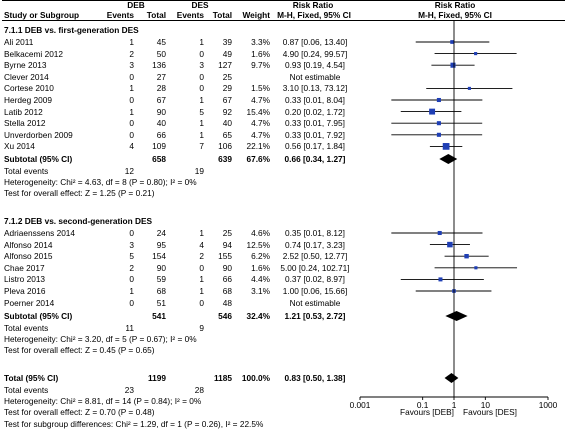 The height and width of the screenshot is (434, 567). Describe the element at coordinates (159, 256) in the screenshot. I see `study-t1: 154` at that location.